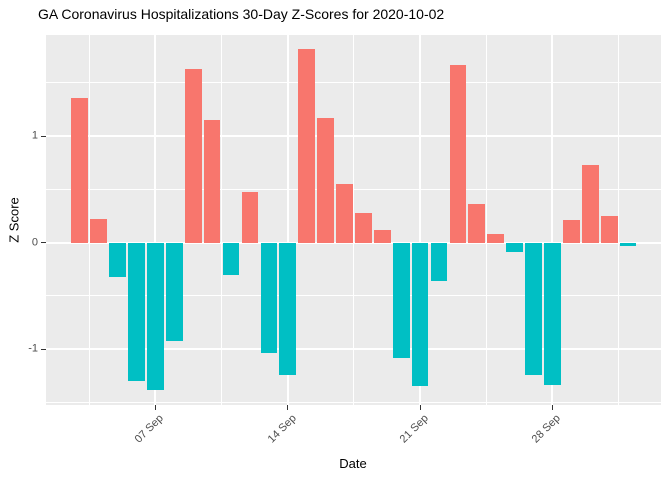  Describe the element at coordinates (514, 247) in the screenshot. I see `bar-26-sep` at that location.